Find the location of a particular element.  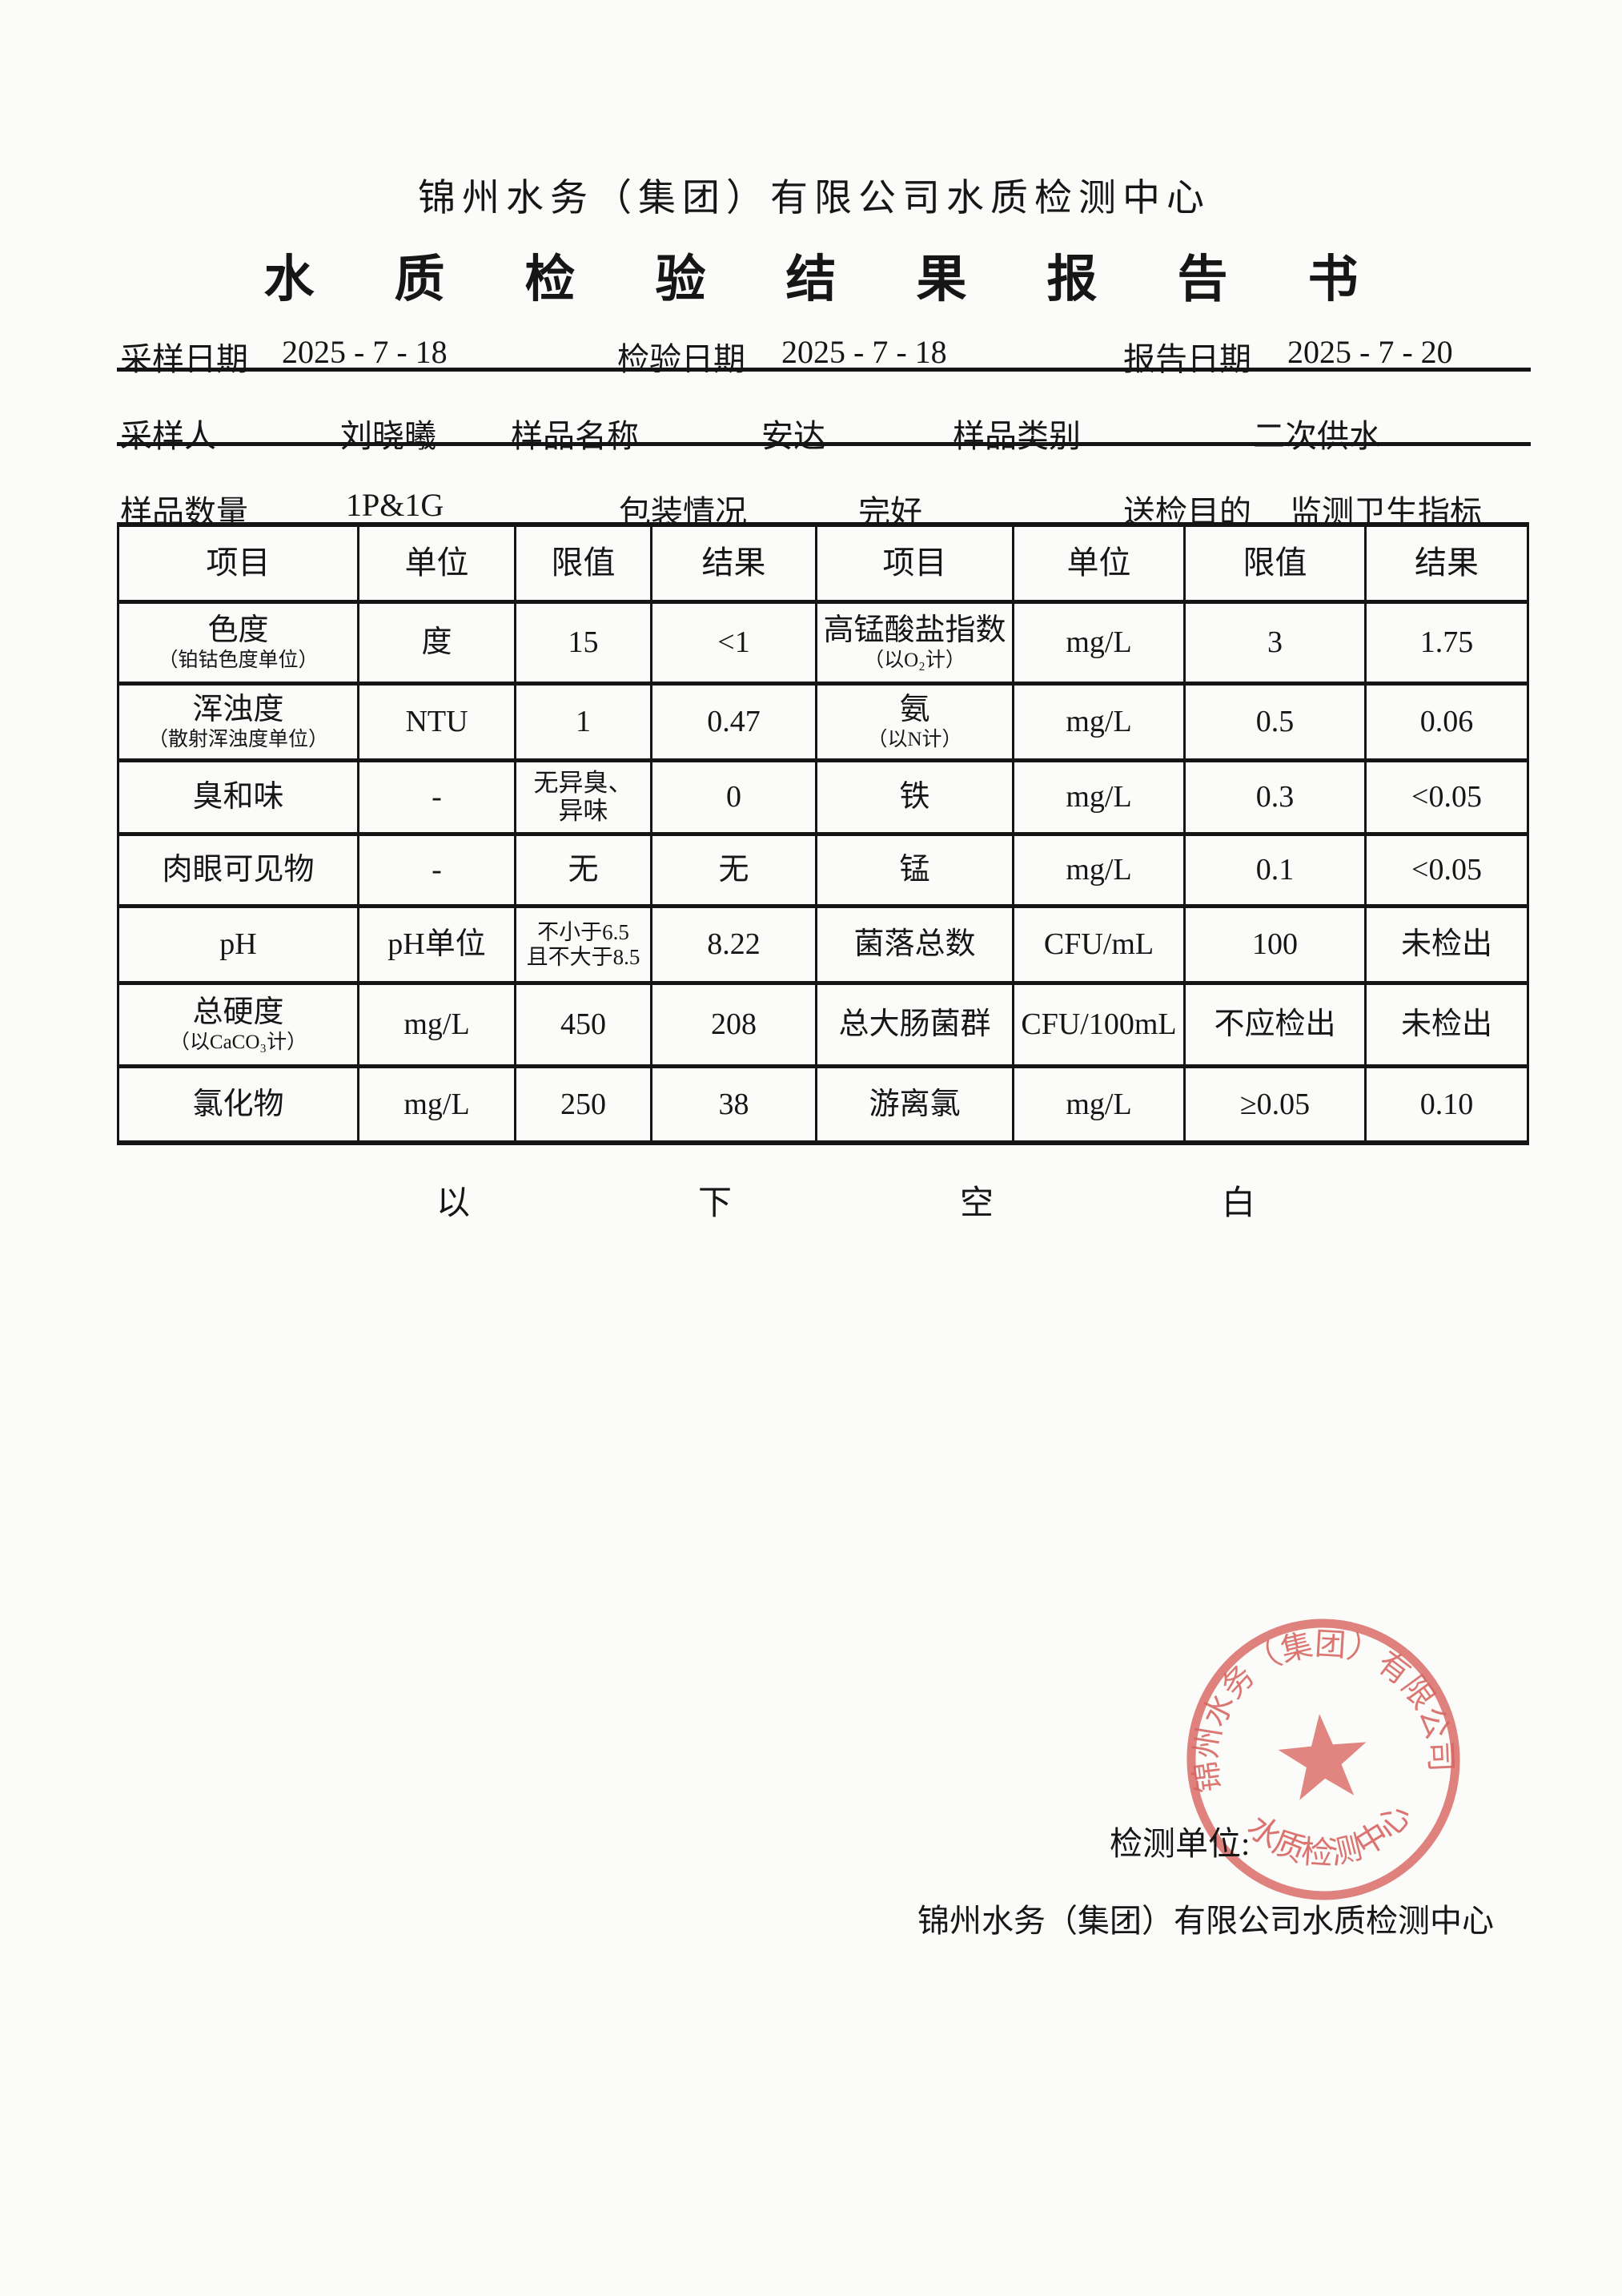

cell-main-text: ≥0.05 is located at coordinates (1275, 1104).